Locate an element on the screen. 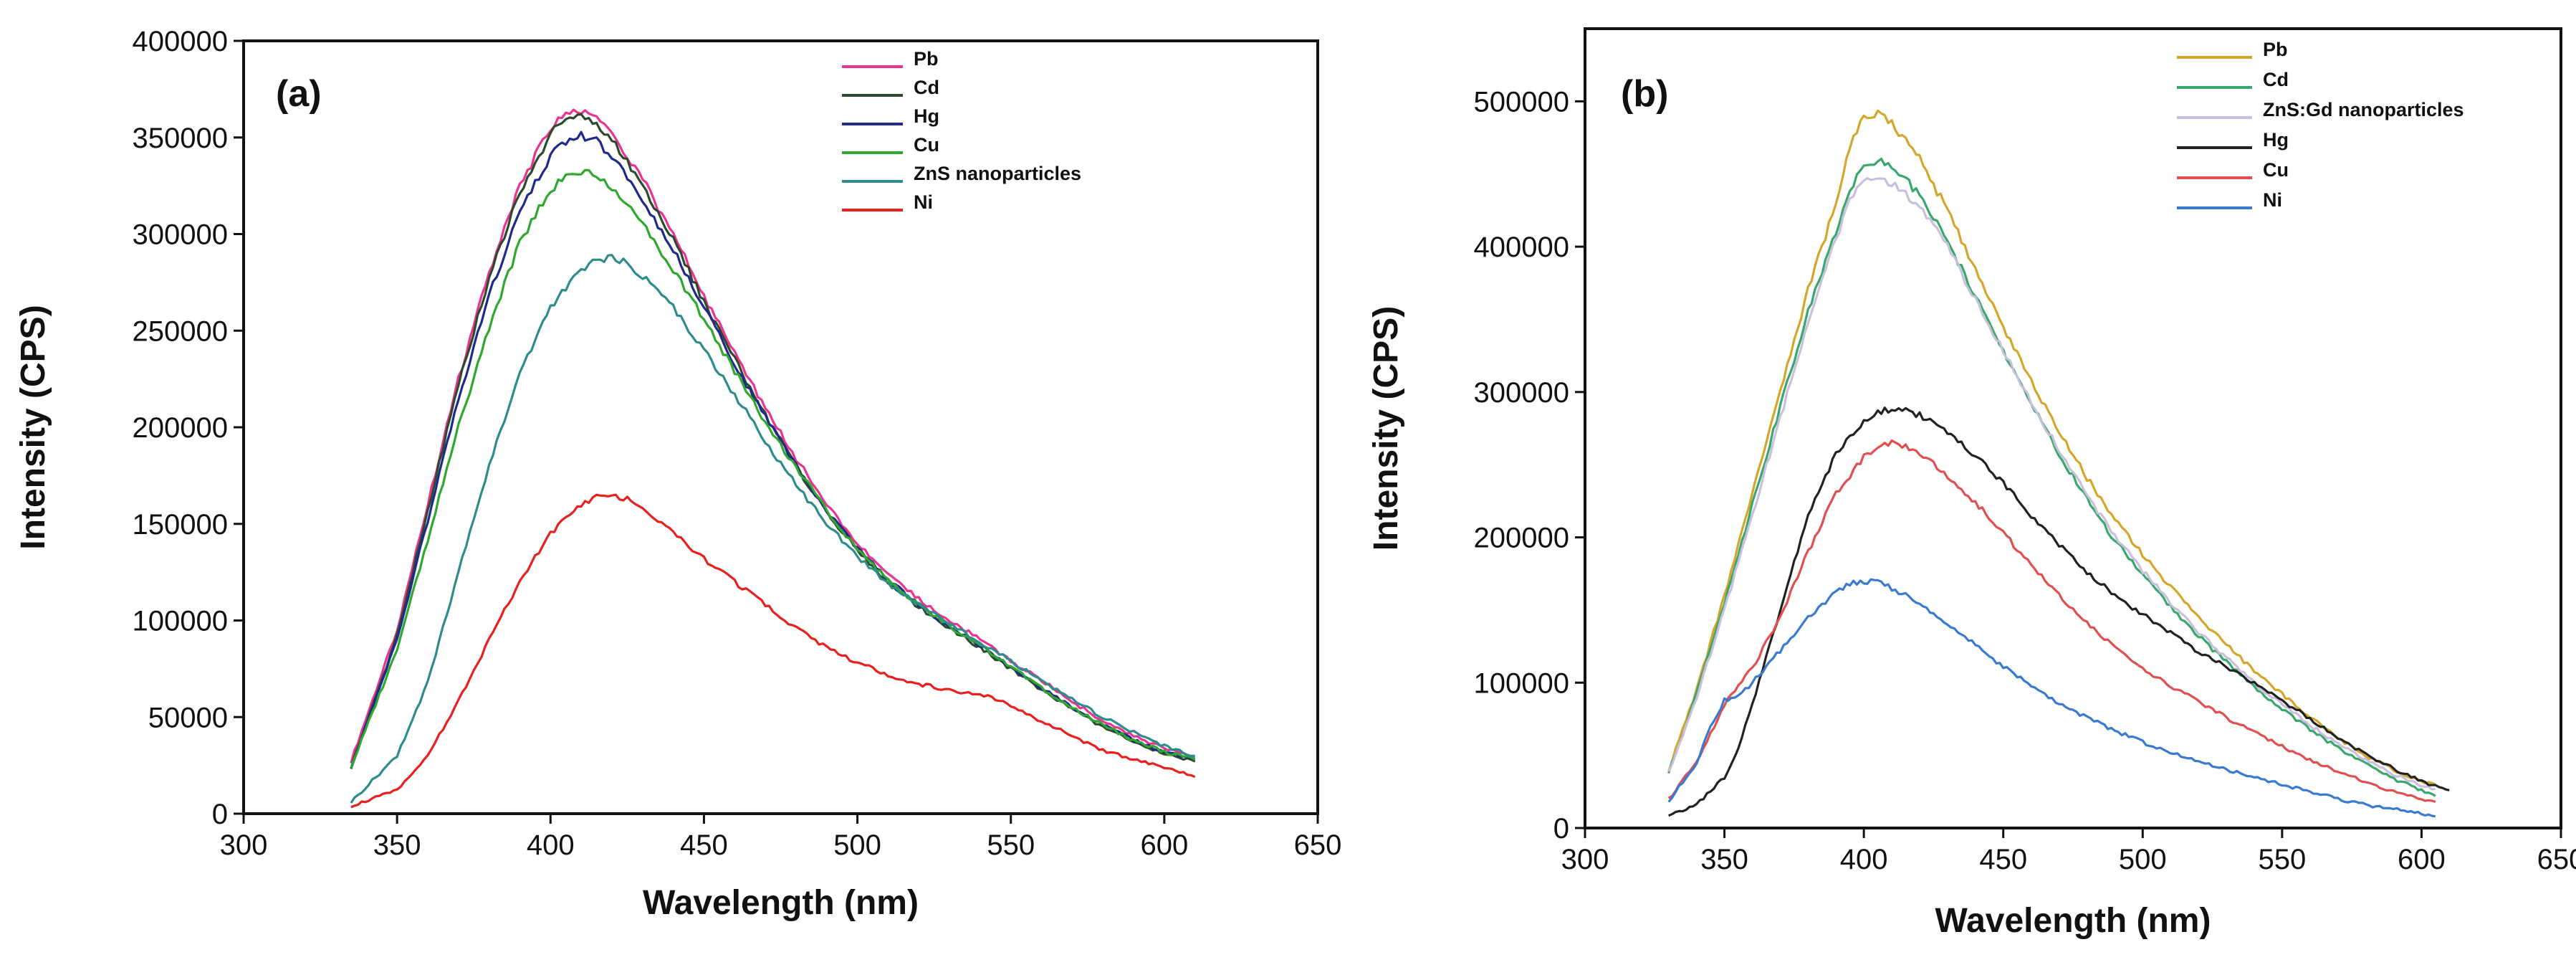  legend-label: ZnS:Gd nanoparticles is located at coordinates (2363, 109).